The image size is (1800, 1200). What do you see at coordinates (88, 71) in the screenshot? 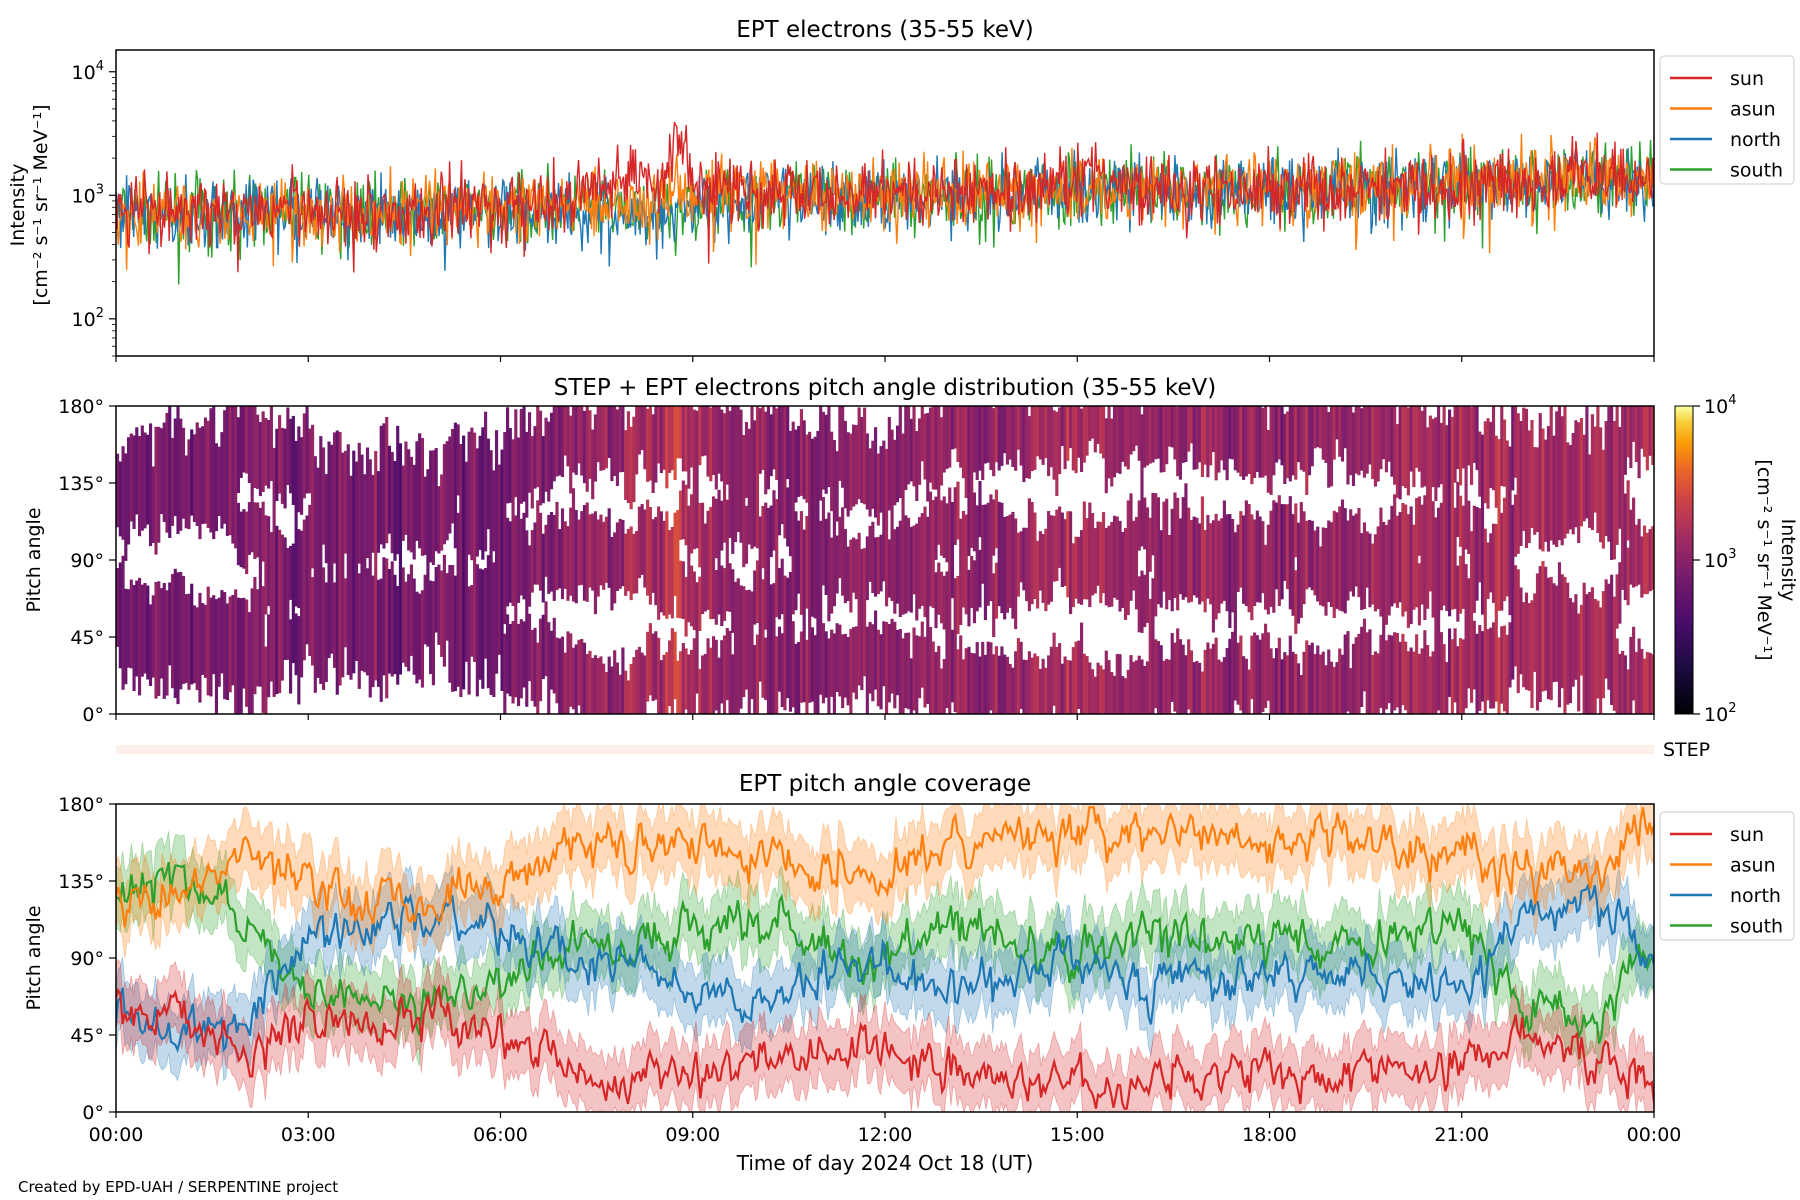
I see `y-tick-label: 104` at bounding box center [88, 71].